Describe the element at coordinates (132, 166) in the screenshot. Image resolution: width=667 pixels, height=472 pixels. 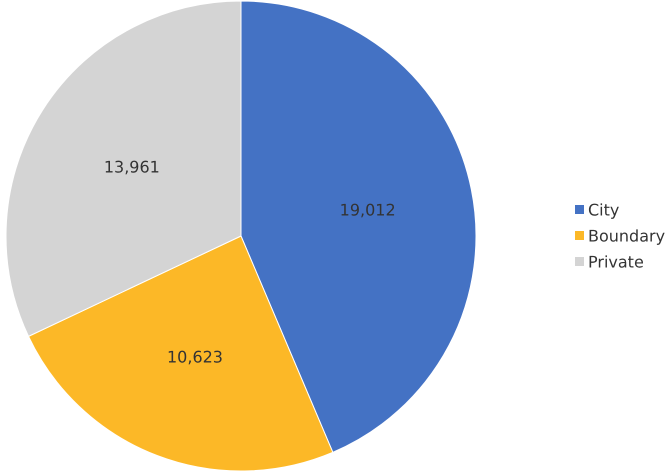
I see `data-label: 13,961` at that location.